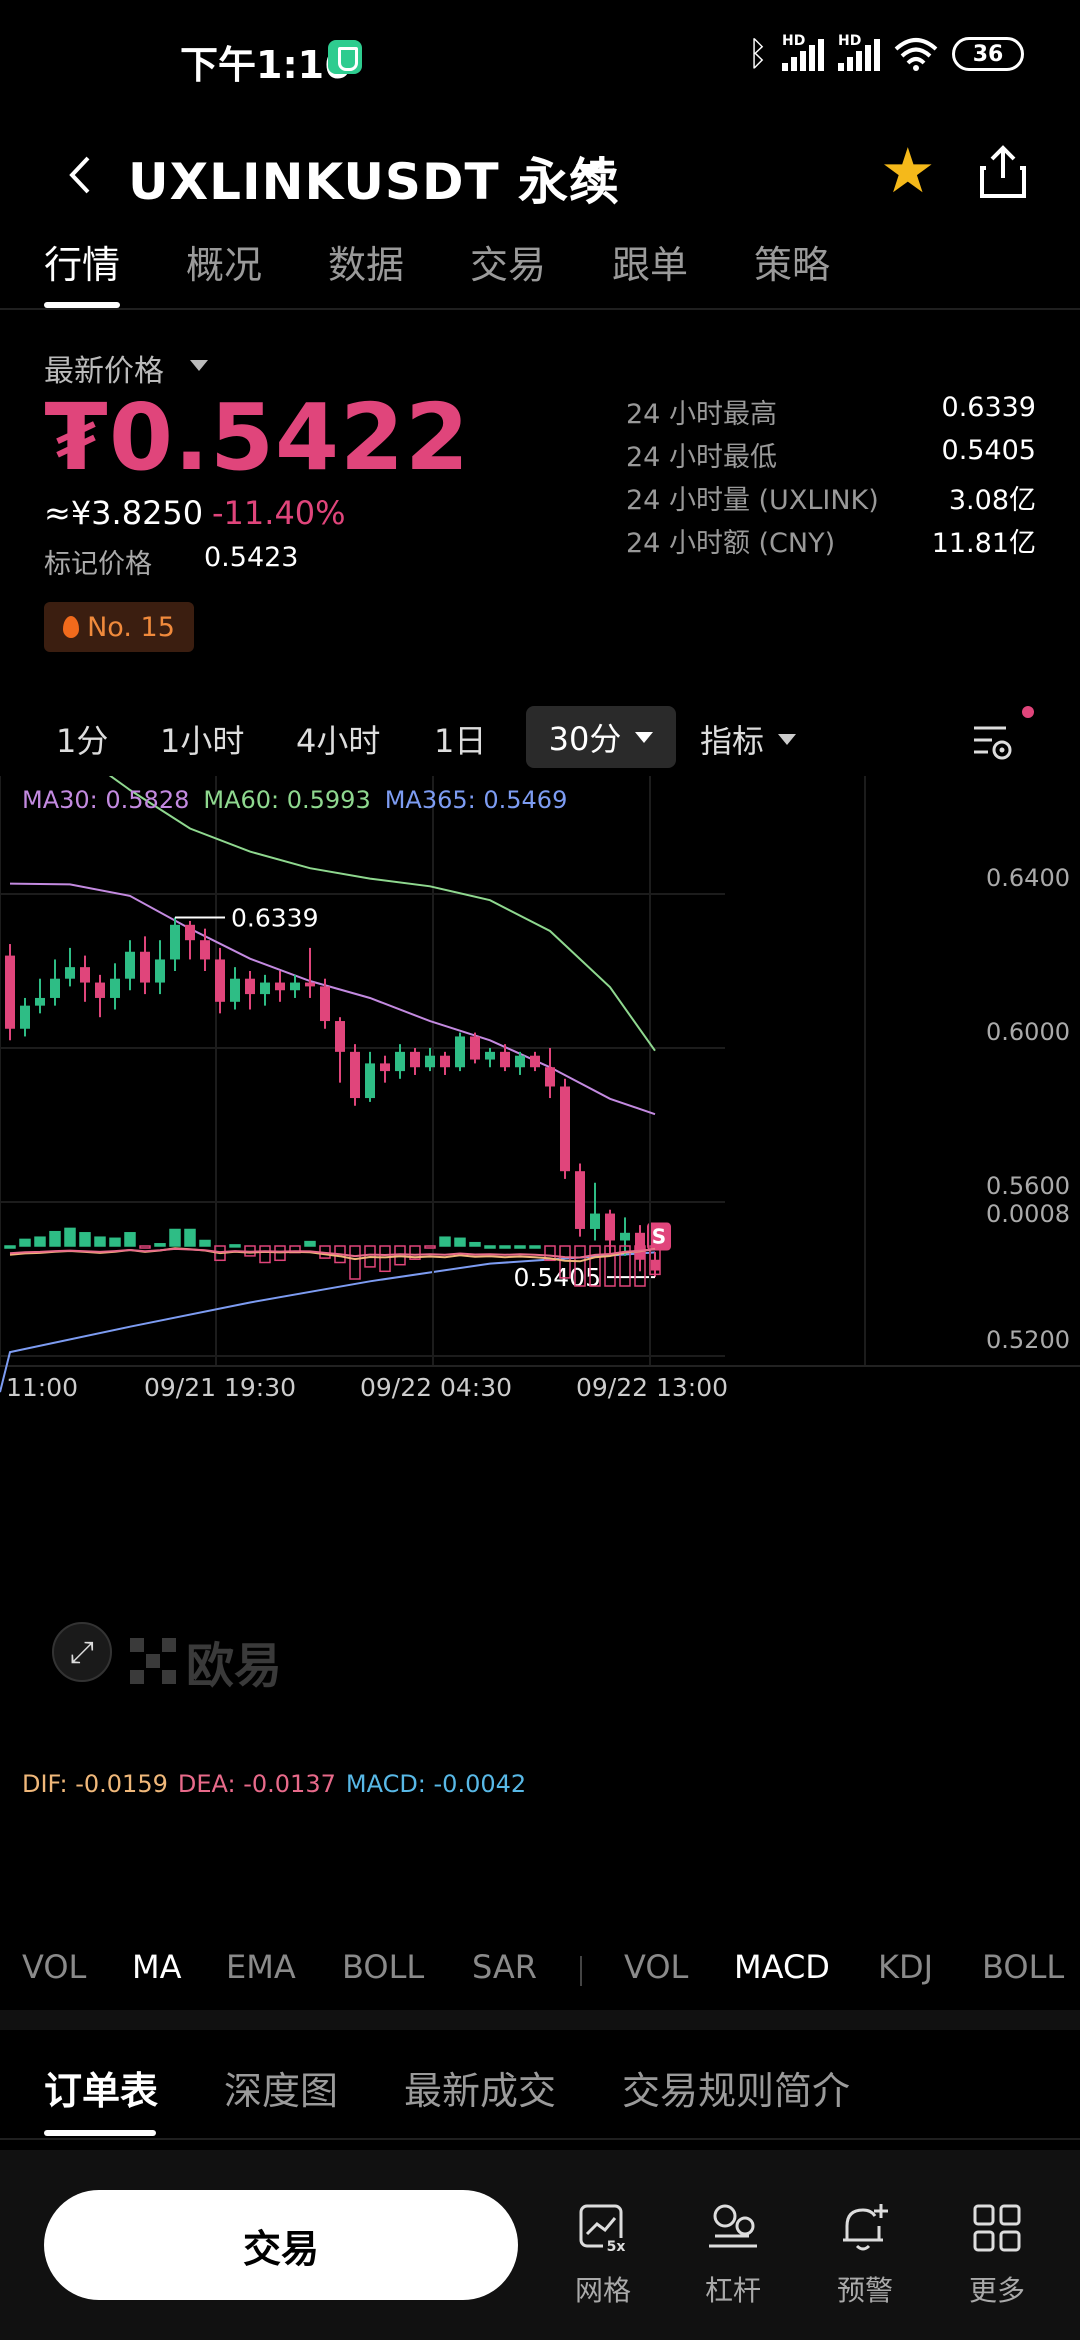 The height and width of the screenshot is (2340, 1080). Describe the element at coordinates (1023, 1967) in the screenshot. I see `ind-sub-boll: BOLL` at that location.